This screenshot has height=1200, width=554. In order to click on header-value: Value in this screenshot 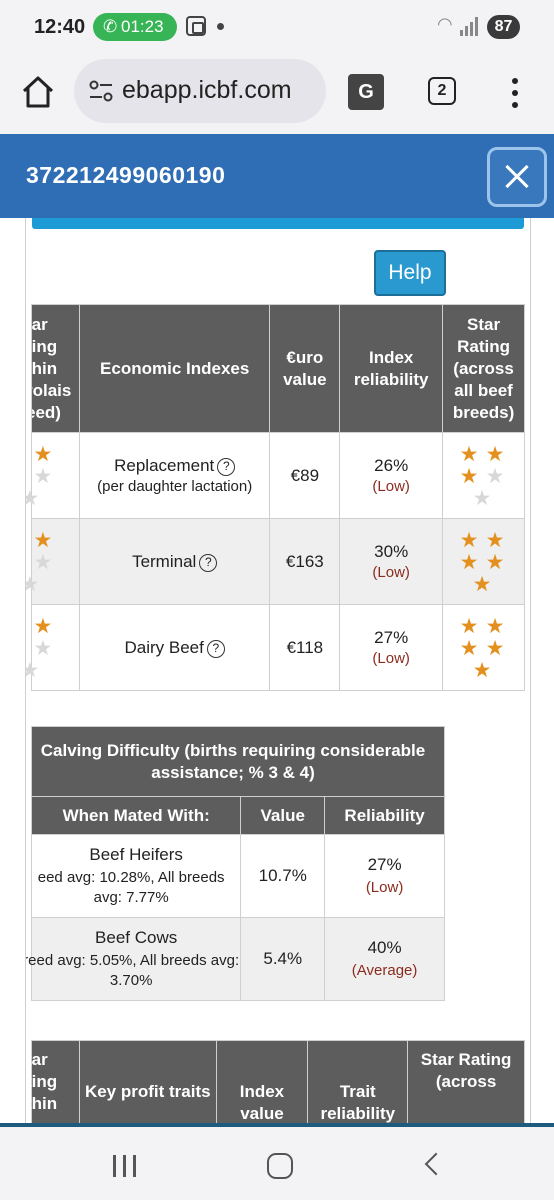, I will do `click(283, 815)`.